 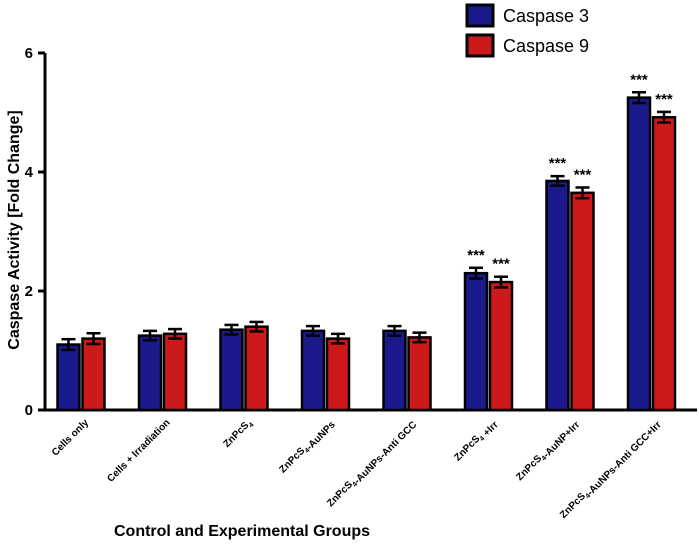 What do you see at coordinates (242, 531) in the screenshot?
I see `x-axis-title: Control and Experimental Groups` at bounding box center [242, 531].